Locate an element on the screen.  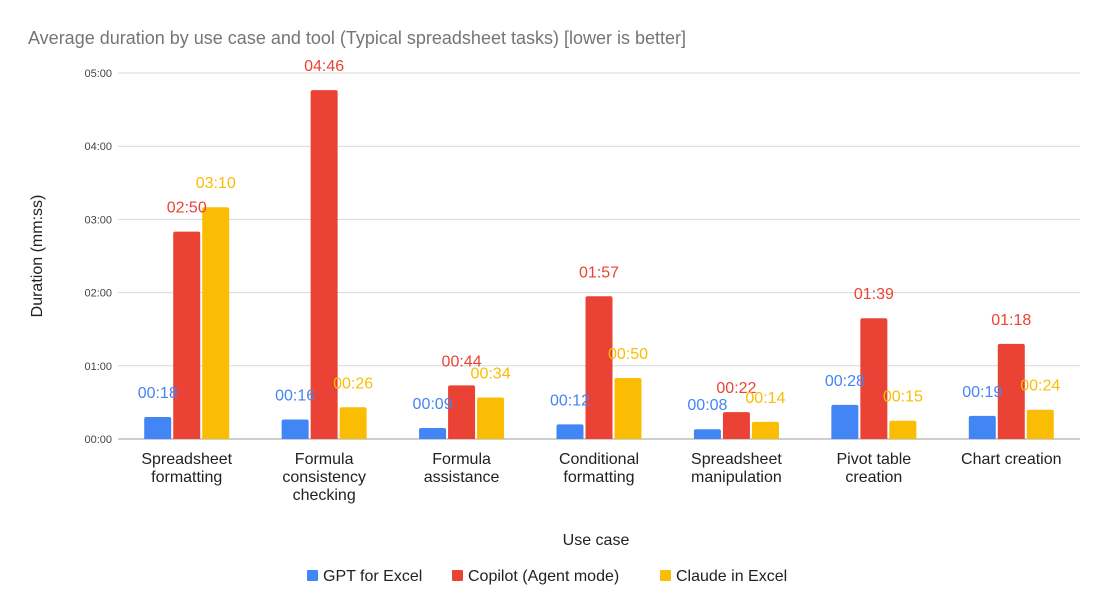
x-tick-label: Pivot table creation is located at coordinates (873, 468).